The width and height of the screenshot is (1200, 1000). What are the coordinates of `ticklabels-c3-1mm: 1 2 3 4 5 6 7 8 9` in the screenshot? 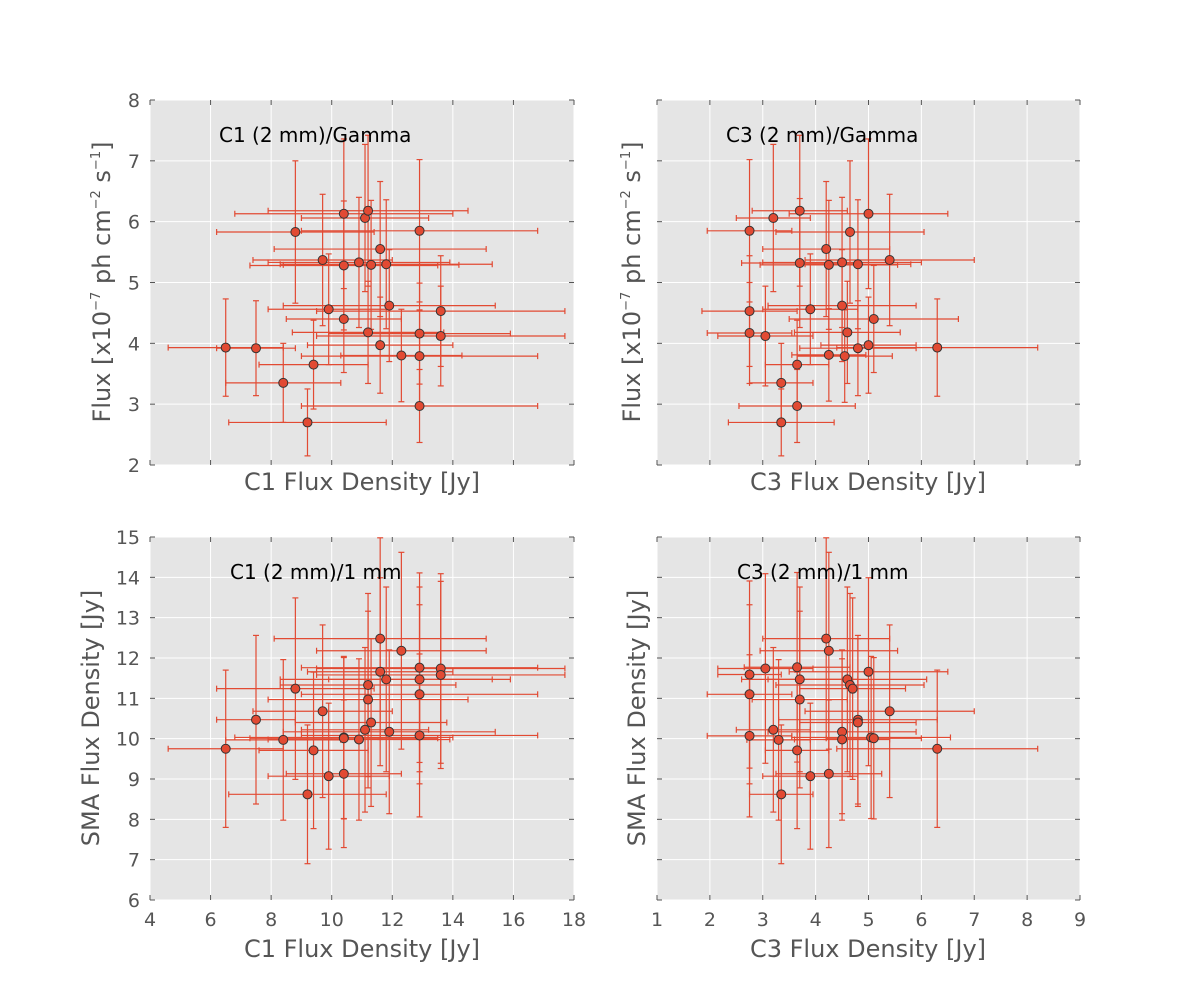 It's located at (868, 920).